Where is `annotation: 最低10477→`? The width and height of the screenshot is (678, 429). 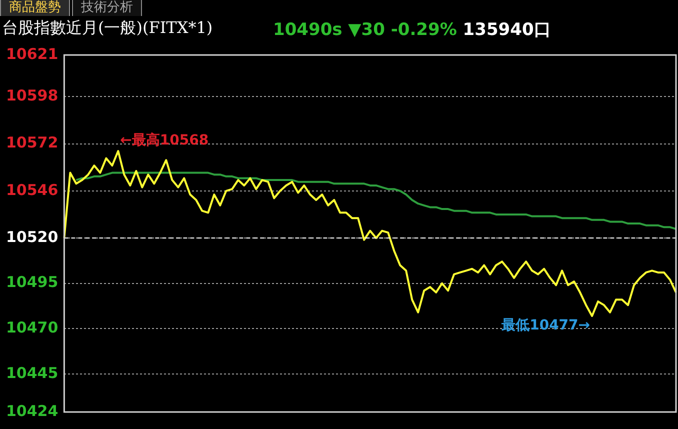
annotation: 最低10477→ is located at coordinates (545, 326).